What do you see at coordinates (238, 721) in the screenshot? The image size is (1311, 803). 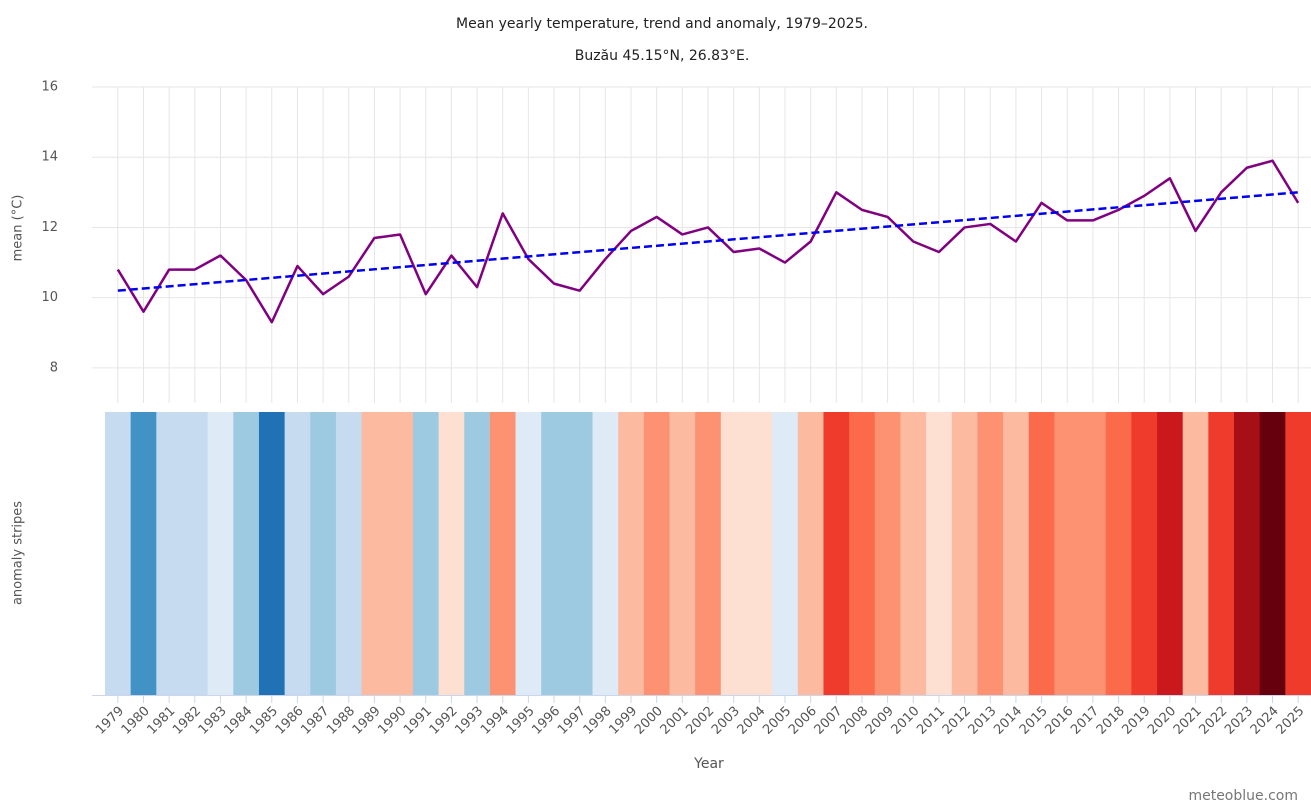 I see `x-tick-label: 1984` at bounding box center [238, 721].